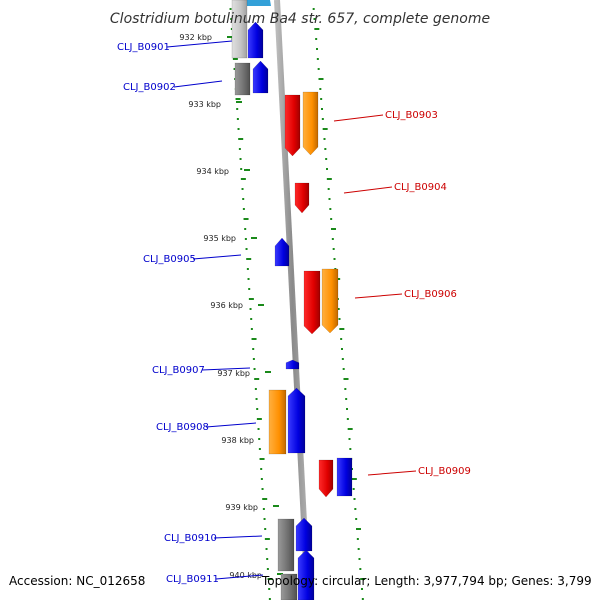  I want to click on gene-label: CLJ_B0901, so click(143, 47).